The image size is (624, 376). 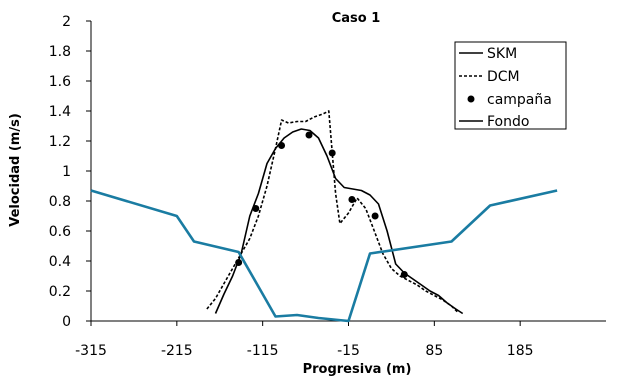 What do you see at coordinates (66, 22) in the screenshot?
I see `y-tick-label: 2` at bounding box center [66, 22].